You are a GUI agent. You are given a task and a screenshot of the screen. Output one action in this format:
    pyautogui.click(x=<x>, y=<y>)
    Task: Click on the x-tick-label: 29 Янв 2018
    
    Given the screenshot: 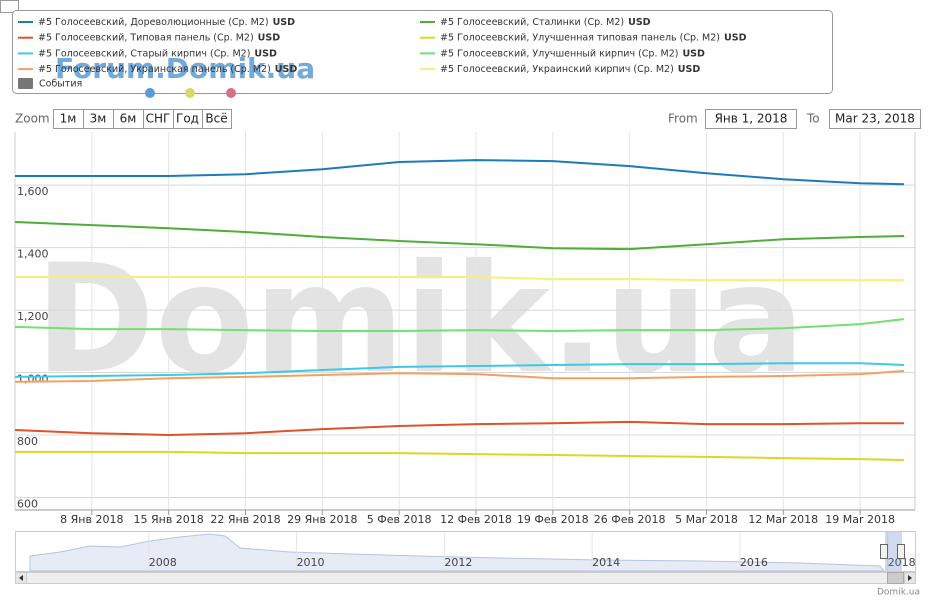 What is the action you would take?
    pyautogui.click(x=322, y=519)
    